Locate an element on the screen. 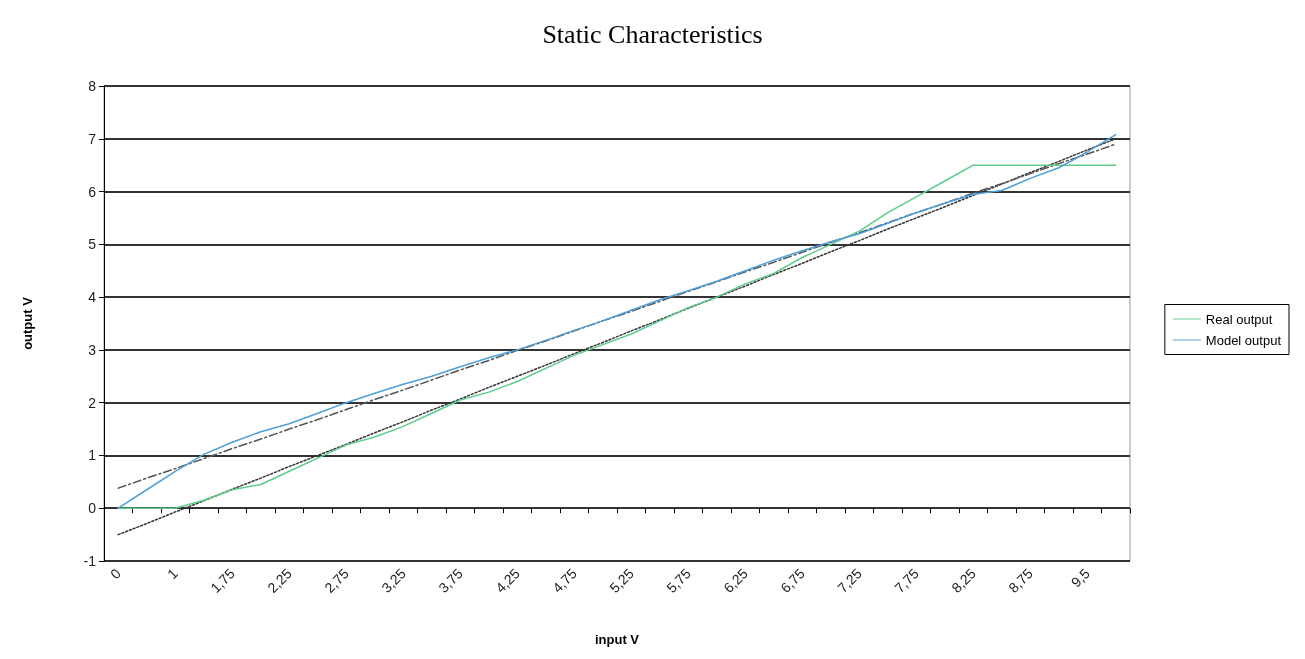 This screenshot has width=1305, height=659. y-tick-label: 5 is located at coordinates (92, 244).